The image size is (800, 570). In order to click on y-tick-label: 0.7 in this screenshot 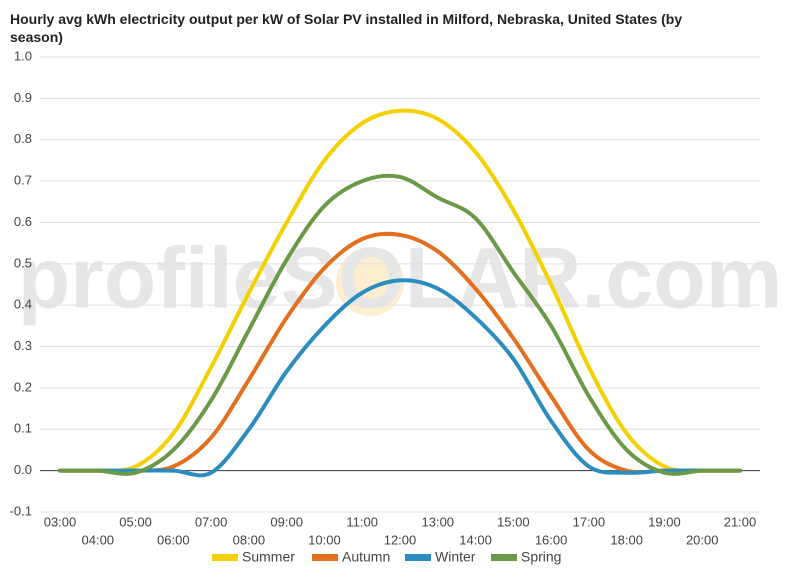, I will do `click(23, 180)`.